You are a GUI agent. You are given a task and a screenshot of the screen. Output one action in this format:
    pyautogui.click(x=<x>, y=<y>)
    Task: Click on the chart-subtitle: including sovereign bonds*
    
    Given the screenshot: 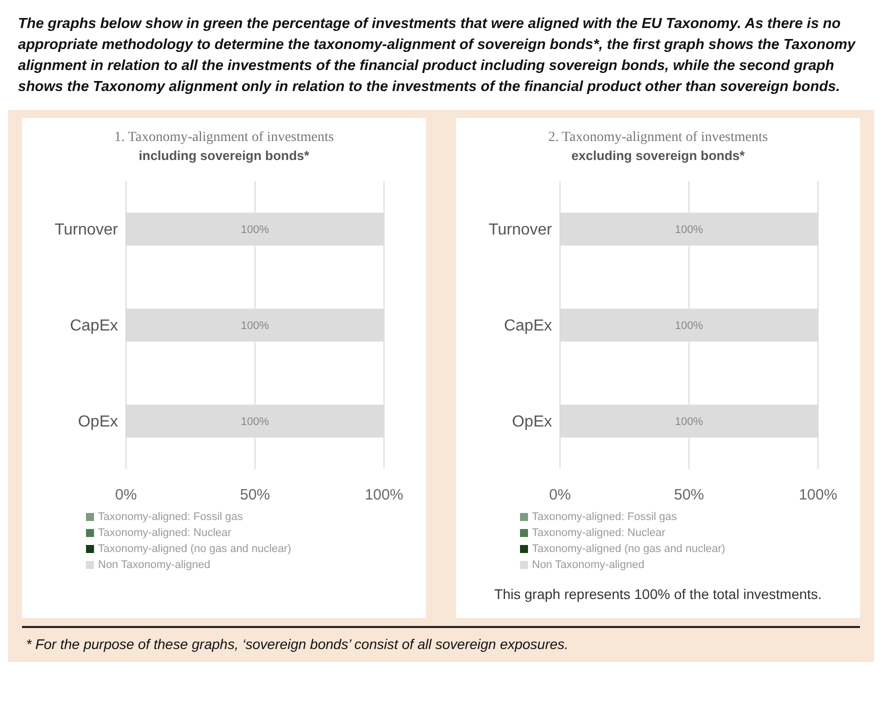 What is the action you would take?
    pyautogui.click(x=224, y=155)
    